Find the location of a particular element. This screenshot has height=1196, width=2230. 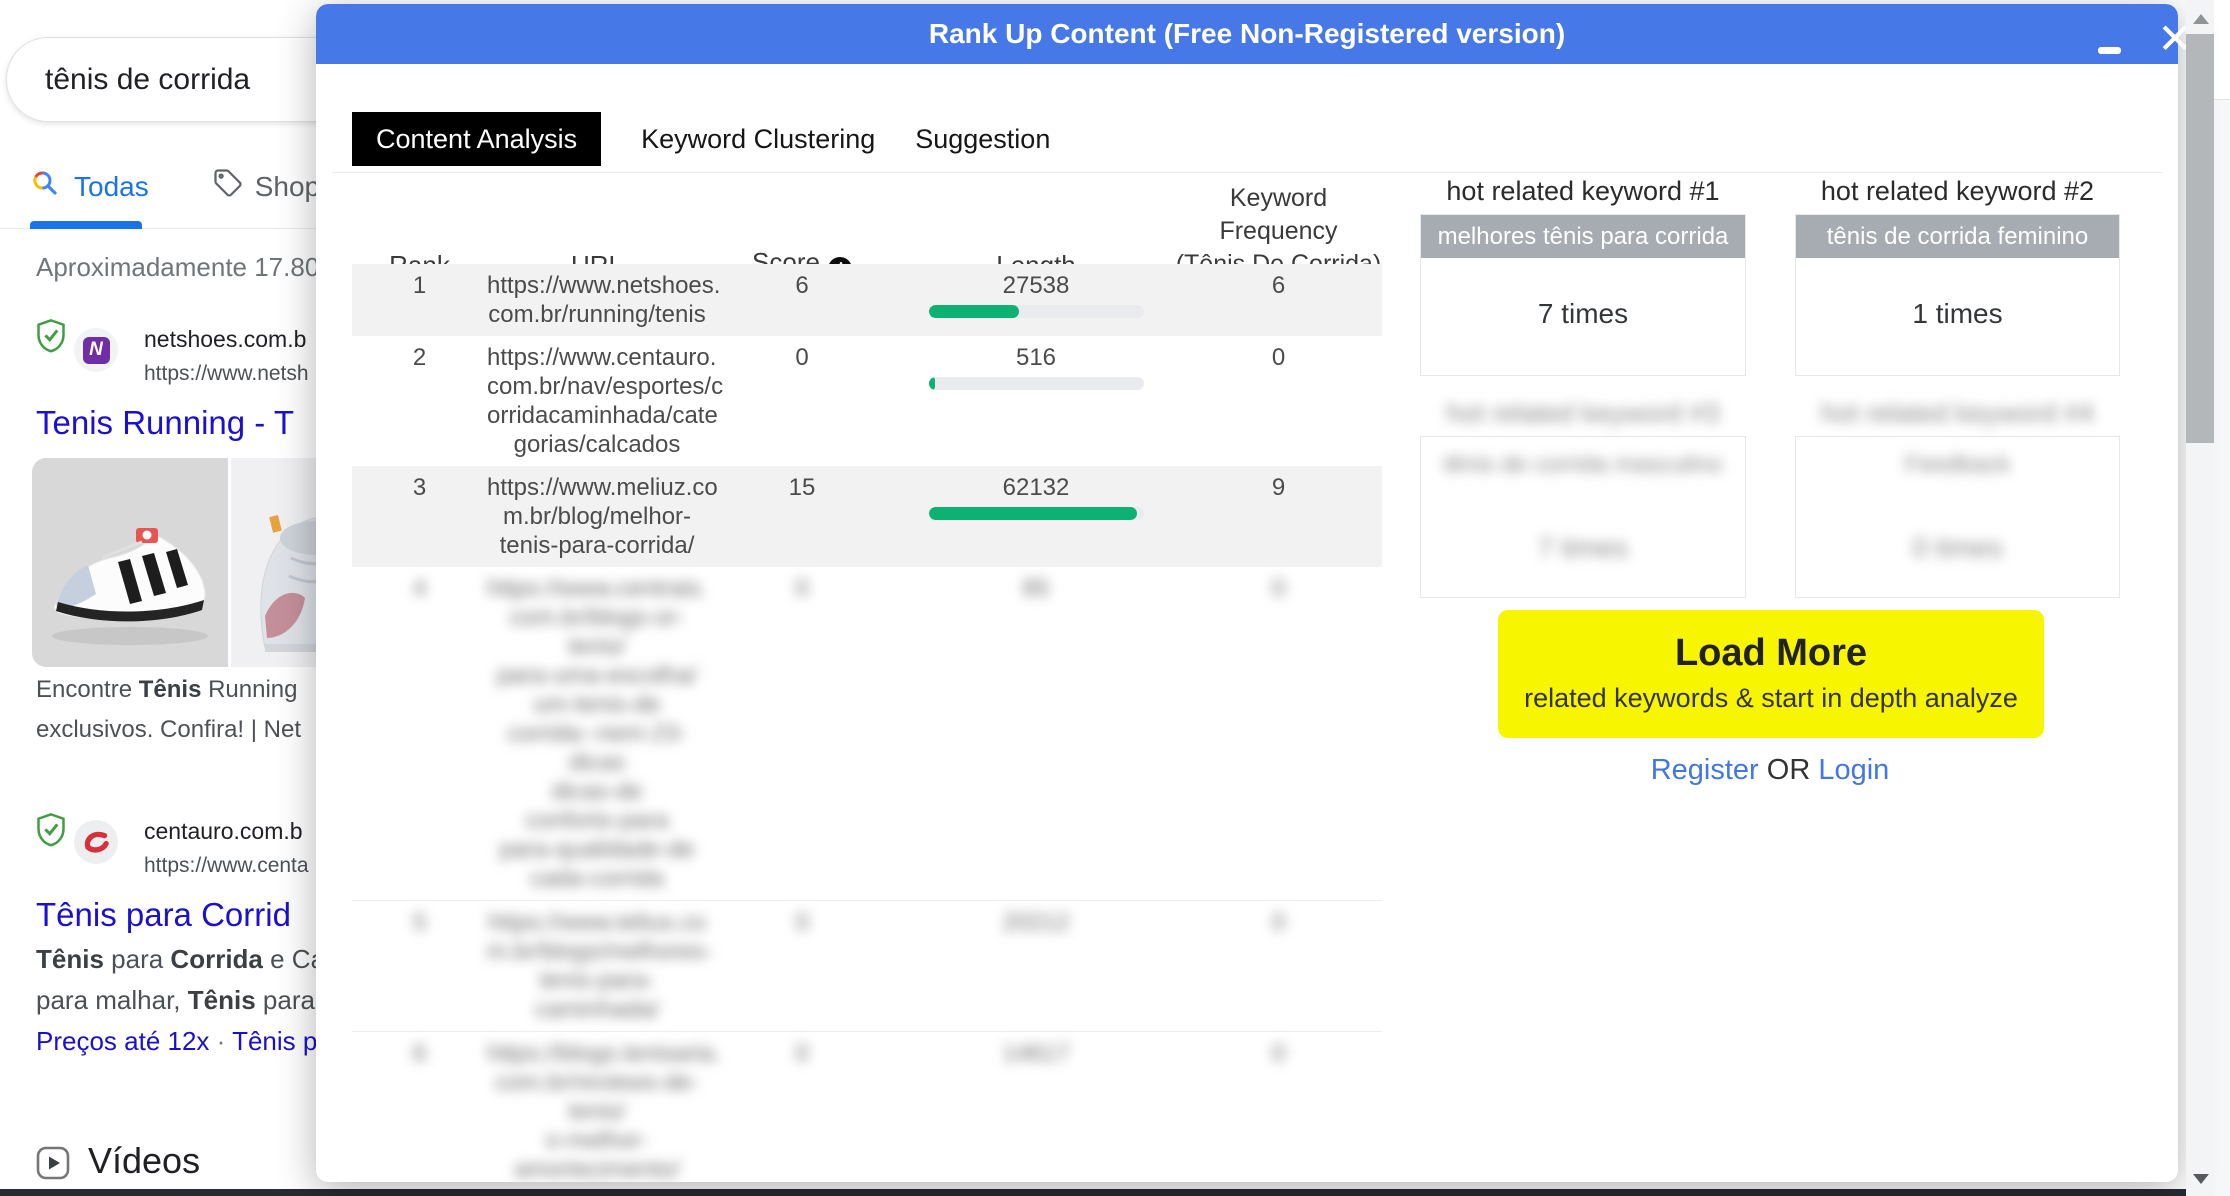

netshoes-logo-letter: N is located at coordinates (96, 350).